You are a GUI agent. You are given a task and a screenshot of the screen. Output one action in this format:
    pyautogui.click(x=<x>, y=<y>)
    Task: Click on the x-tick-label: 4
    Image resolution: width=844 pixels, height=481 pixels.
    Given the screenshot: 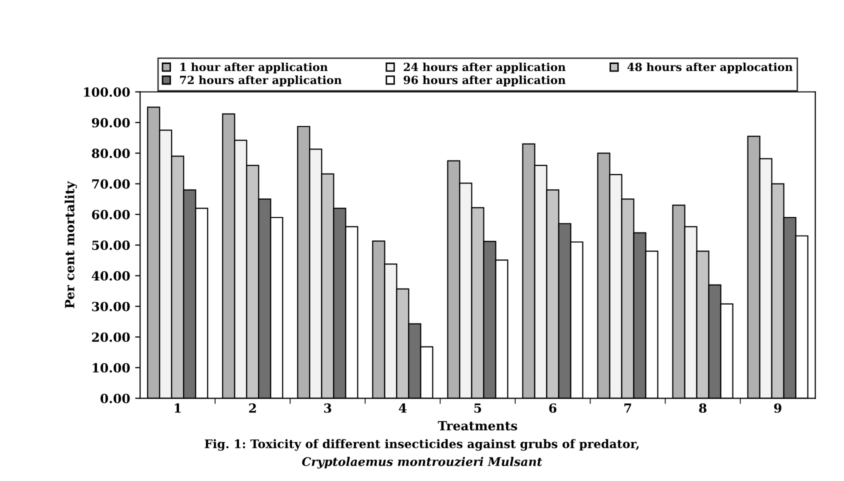 What is the action you would take?
    pyautogui.click(x=402, y=408)
    